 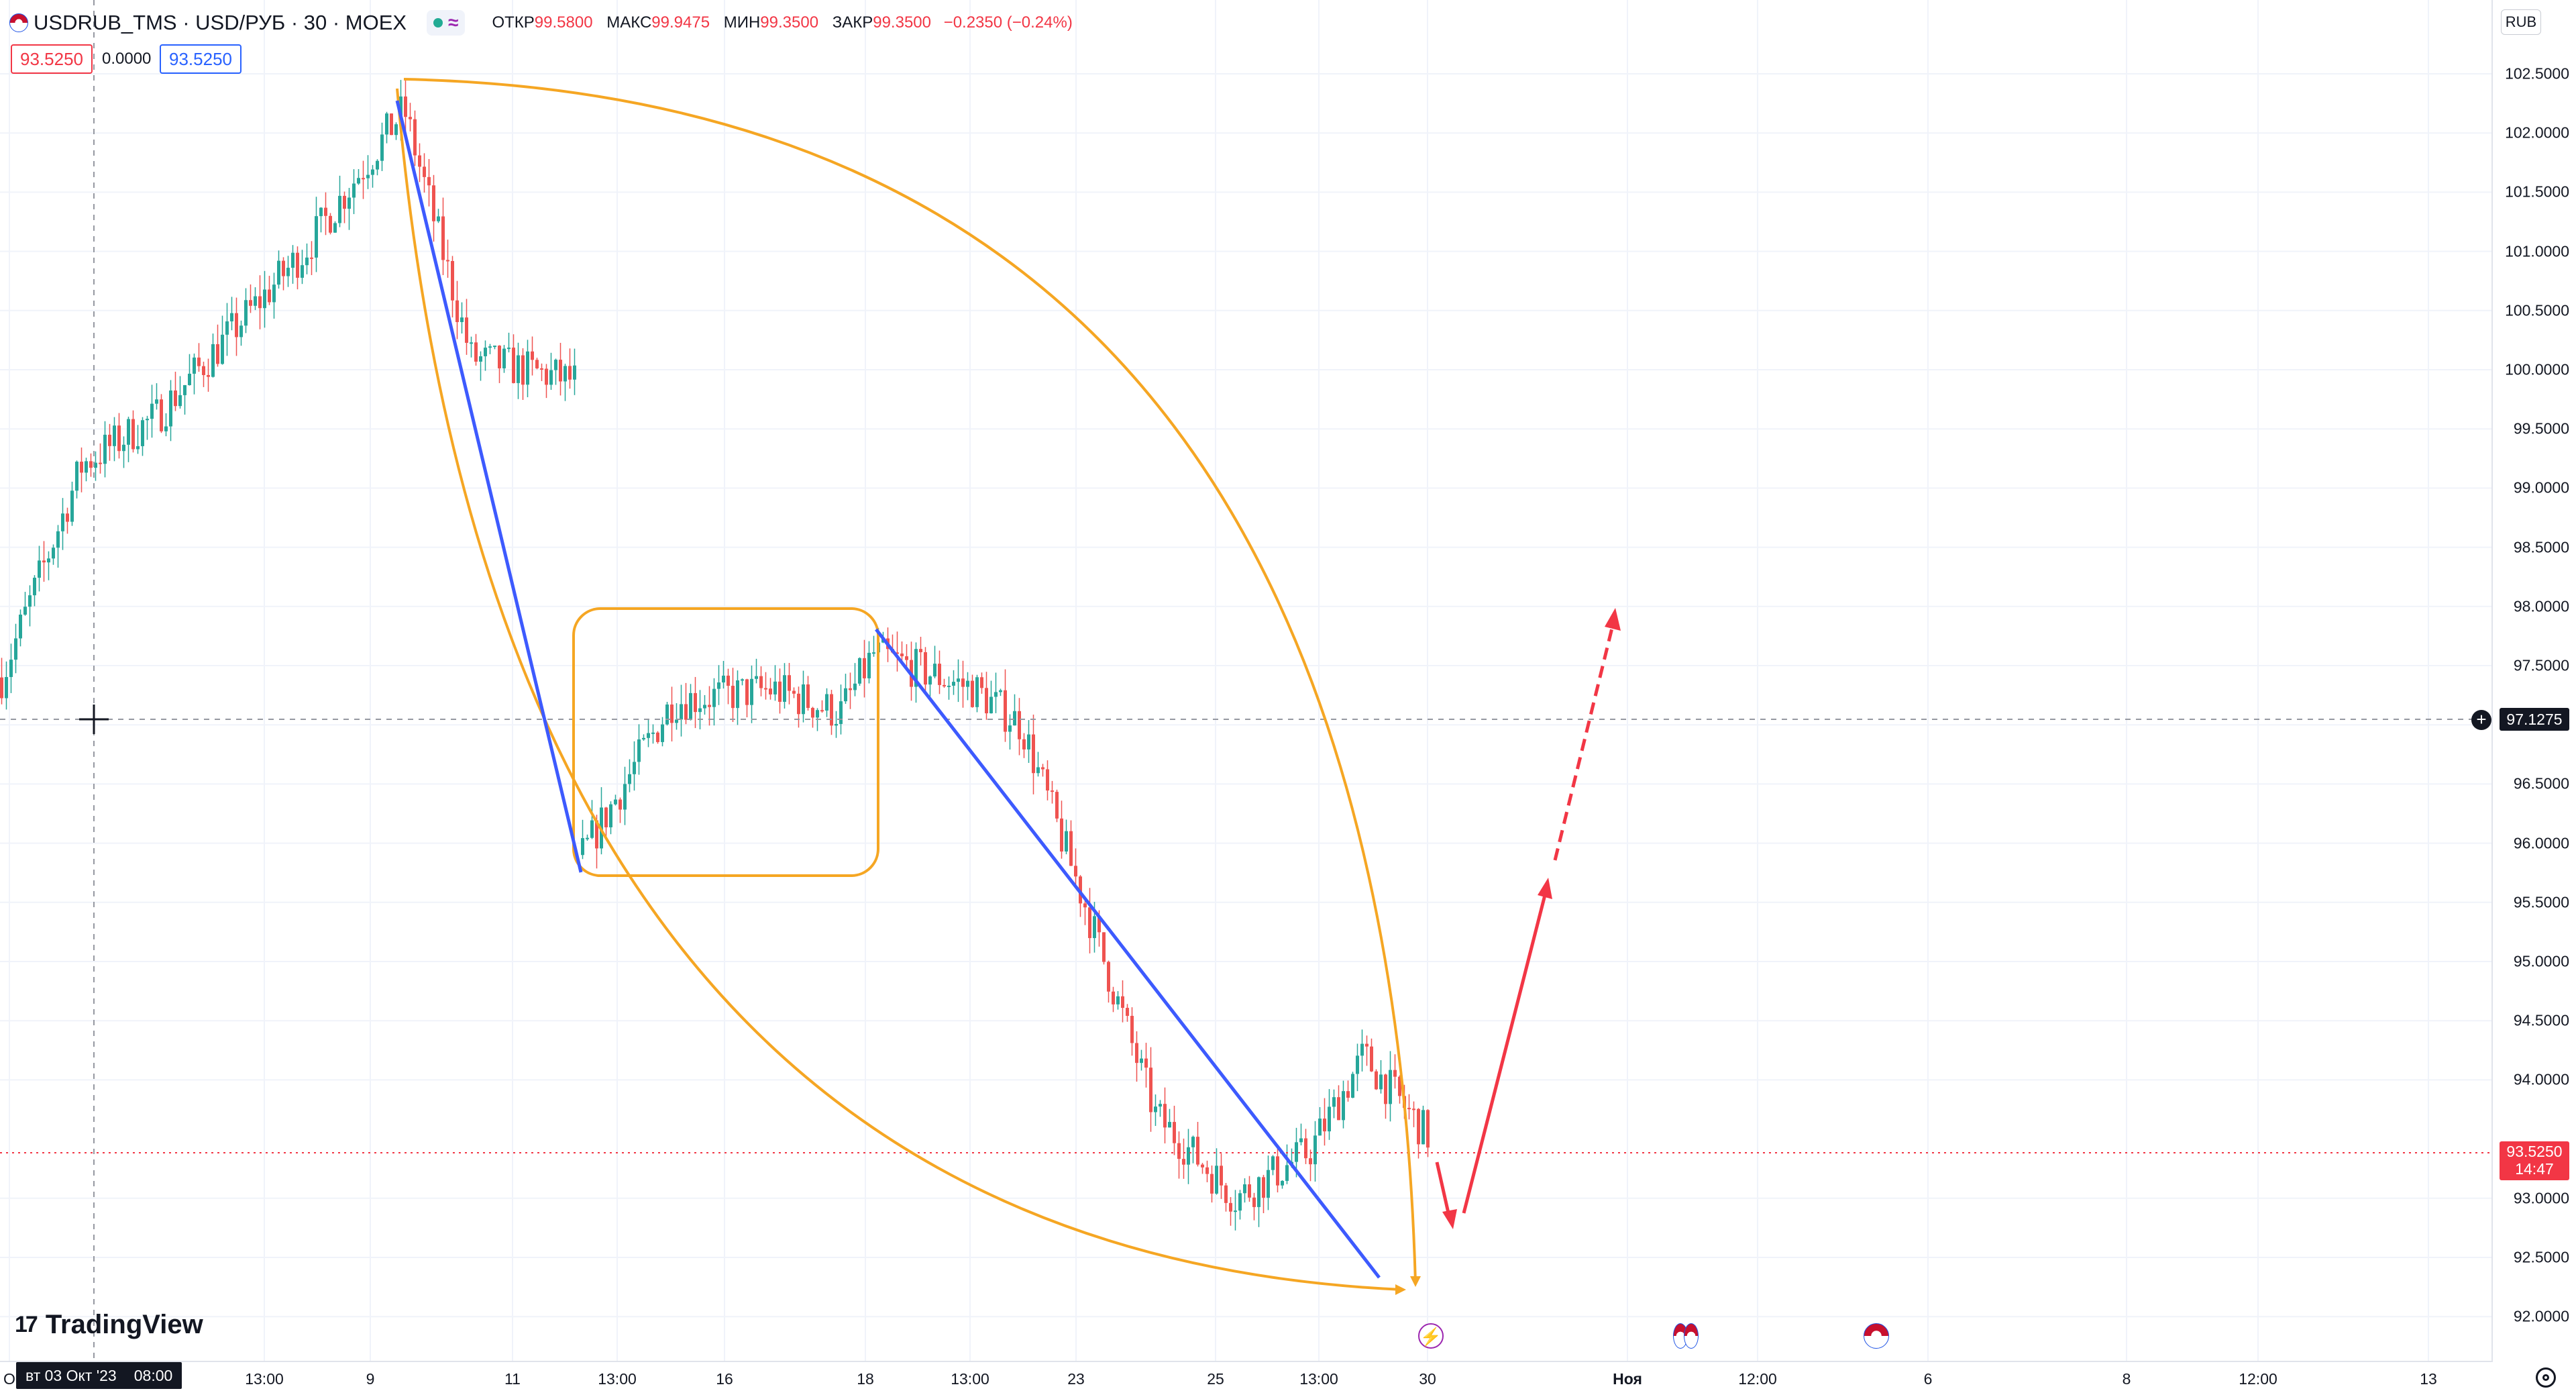 What do you see at coordinates (2428, 1379) in the screenshot?
I see `time-axis-label: 13` at bounding box center [2428, 1379].